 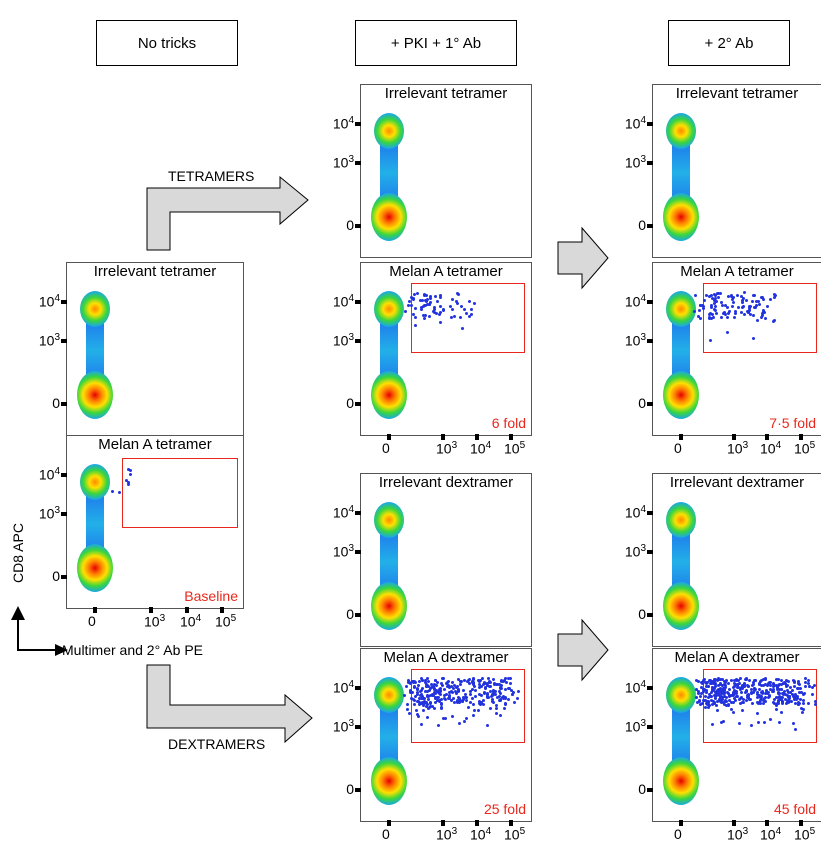 What do you see at coordinates (350, 403) in the screenshot?
I see `y-tick-label: 0` at bounding box center [350, 403].